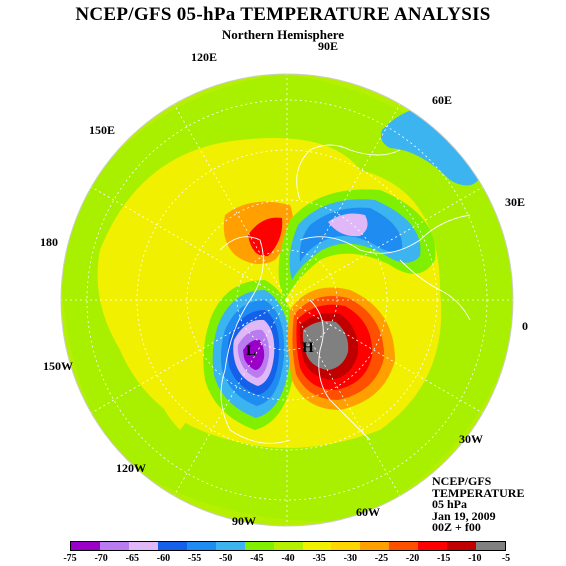 The height and width of the screenshot is (566, 566). I want to click on lon-label-180: 180, so click(49, 242).